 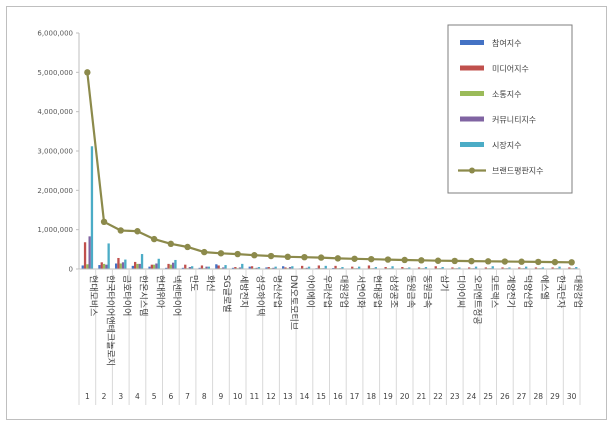 I want to click on category-index-2: 2, so click(x=104, y=396).